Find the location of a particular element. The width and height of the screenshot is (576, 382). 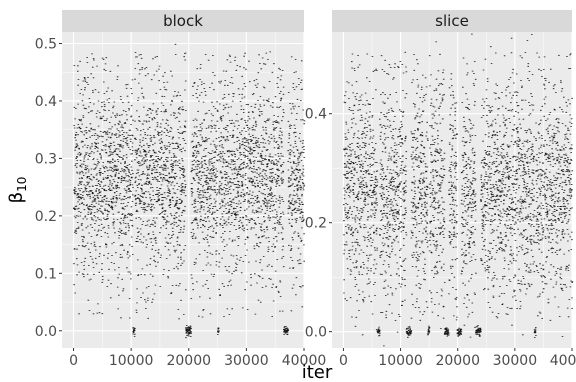

y-tick-label: 0.1 is located at coordinates (46, 274).